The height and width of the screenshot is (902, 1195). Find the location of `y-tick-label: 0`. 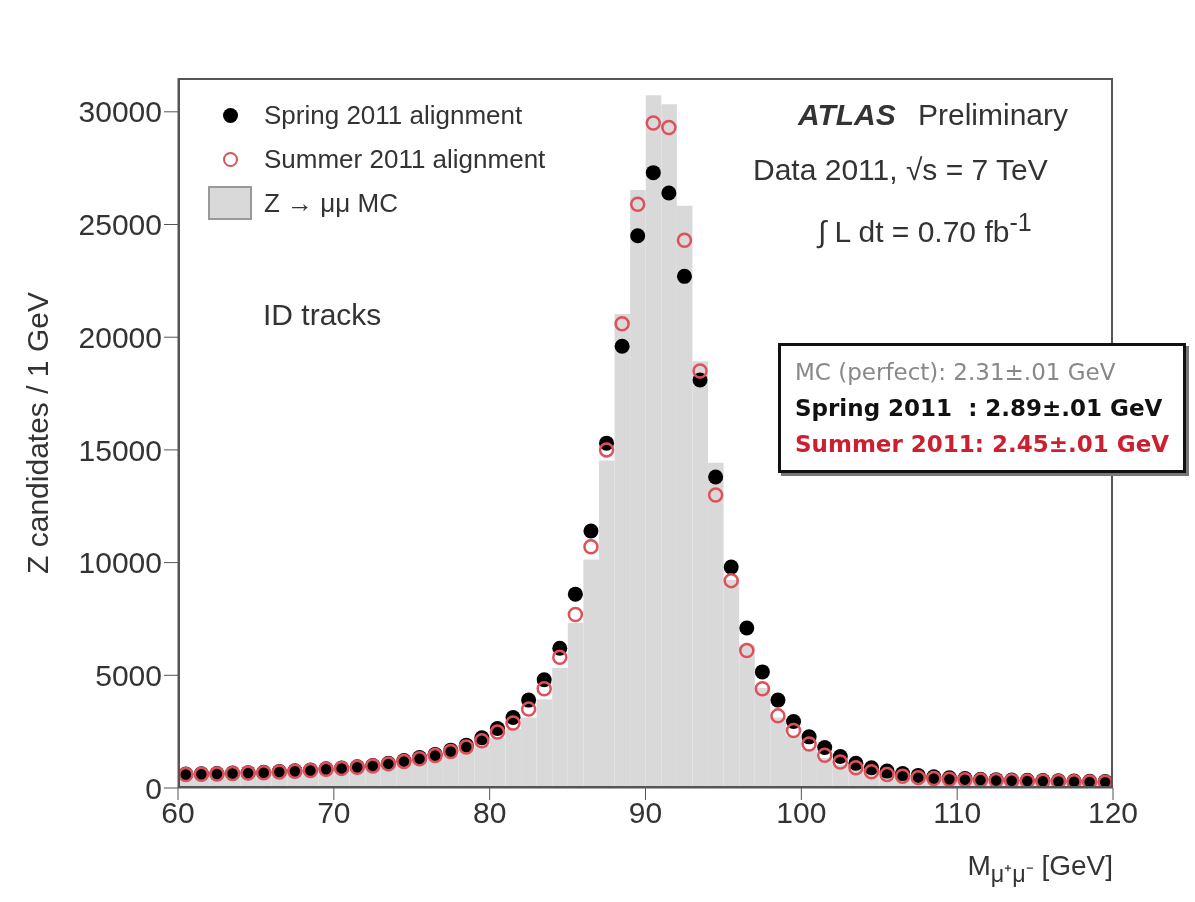

y-tick-label: 0 is located at coordinates (153, 788).